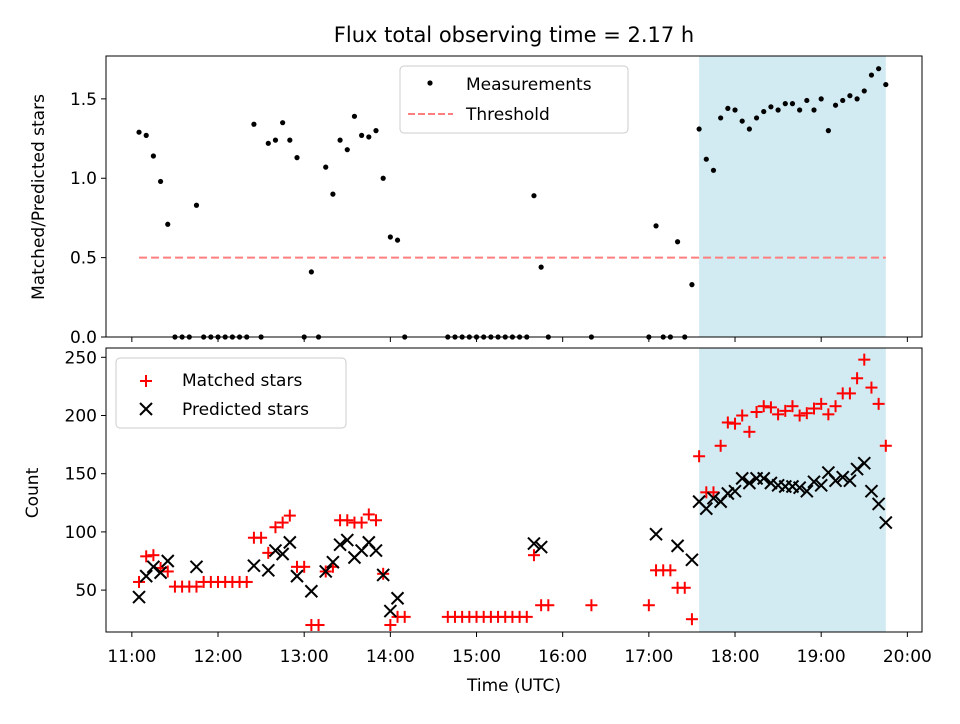 This screenshot has width=960, height=724. Describe the element at coordinates (513, 686) in the screenshot. I see `x-axis-label: Time (UTC)` at that location.